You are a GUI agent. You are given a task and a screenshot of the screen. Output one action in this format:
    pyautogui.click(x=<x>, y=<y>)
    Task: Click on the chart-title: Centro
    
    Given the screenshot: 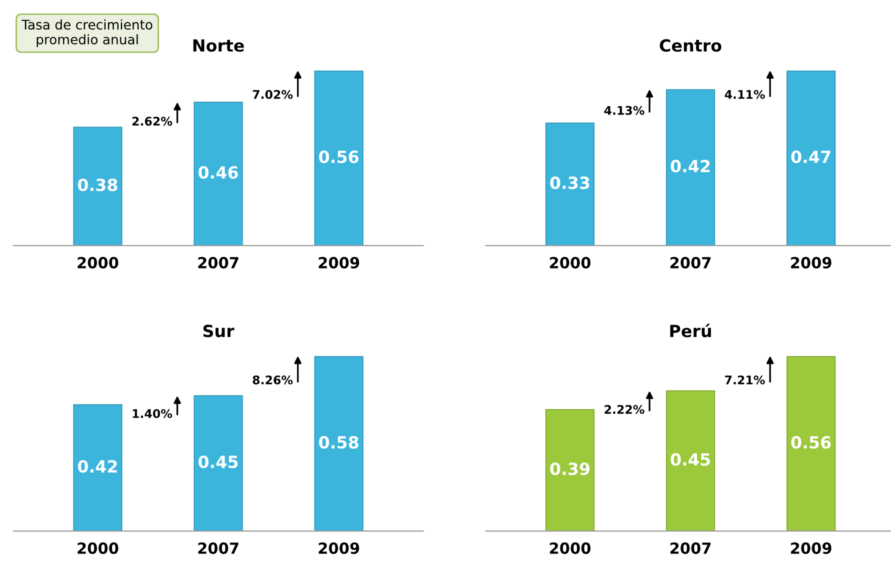 What is the action you would take?
    pyautogui.click(x=691, y=45)
    